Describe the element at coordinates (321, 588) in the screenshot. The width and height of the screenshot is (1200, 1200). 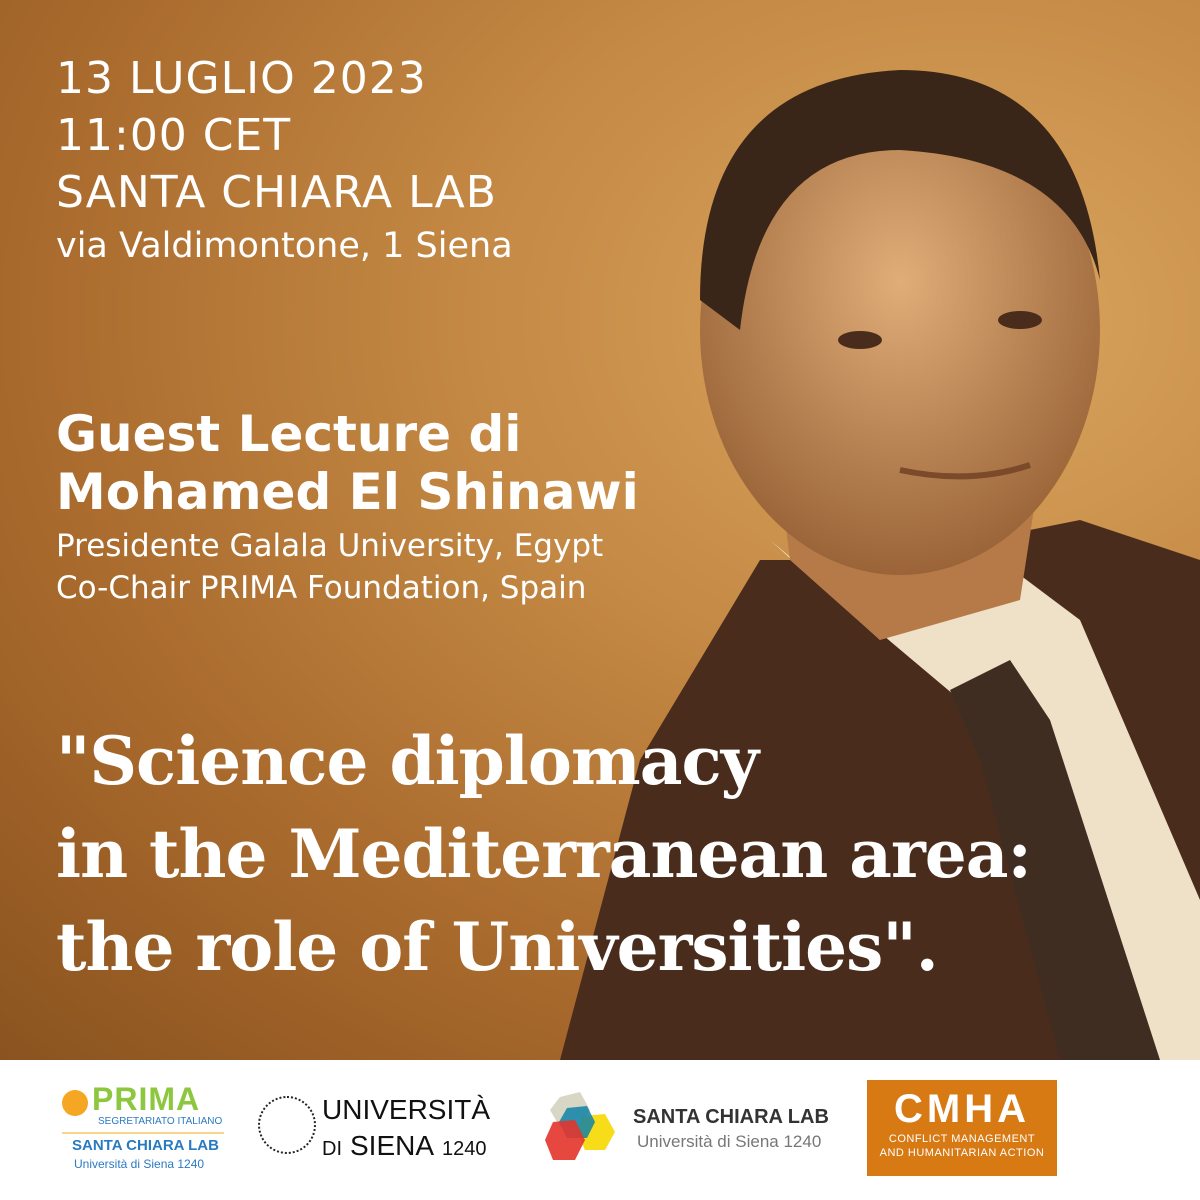
I see `speaker-role-2: Co-Chair PRIMA Foundation, Spain` at that location.